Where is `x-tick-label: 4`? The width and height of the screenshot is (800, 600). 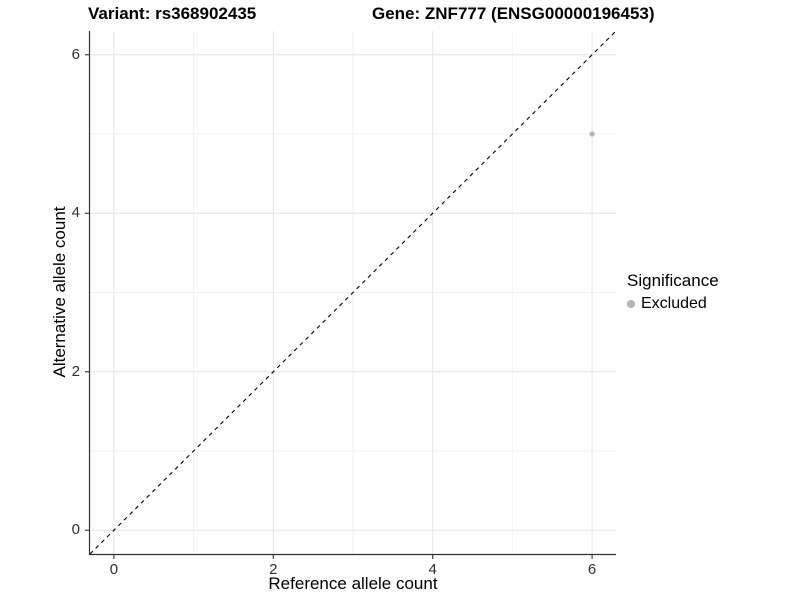 x-tick-label: 4 is located at coordinates (432, 569).